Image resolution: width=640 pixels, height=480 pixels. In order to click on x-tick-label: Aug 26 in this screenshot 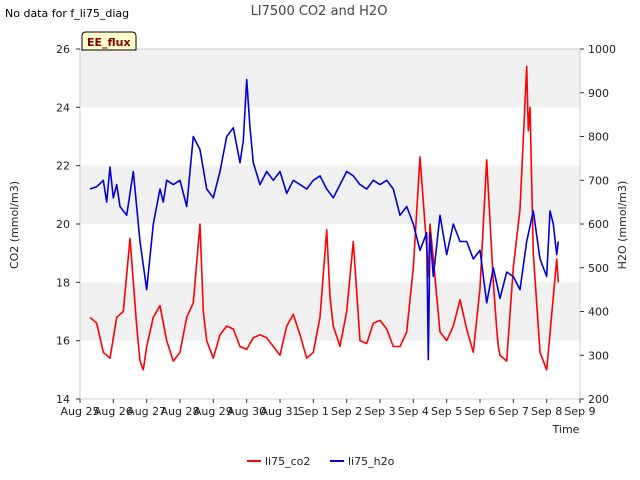, I will do `click(113, 411)`.